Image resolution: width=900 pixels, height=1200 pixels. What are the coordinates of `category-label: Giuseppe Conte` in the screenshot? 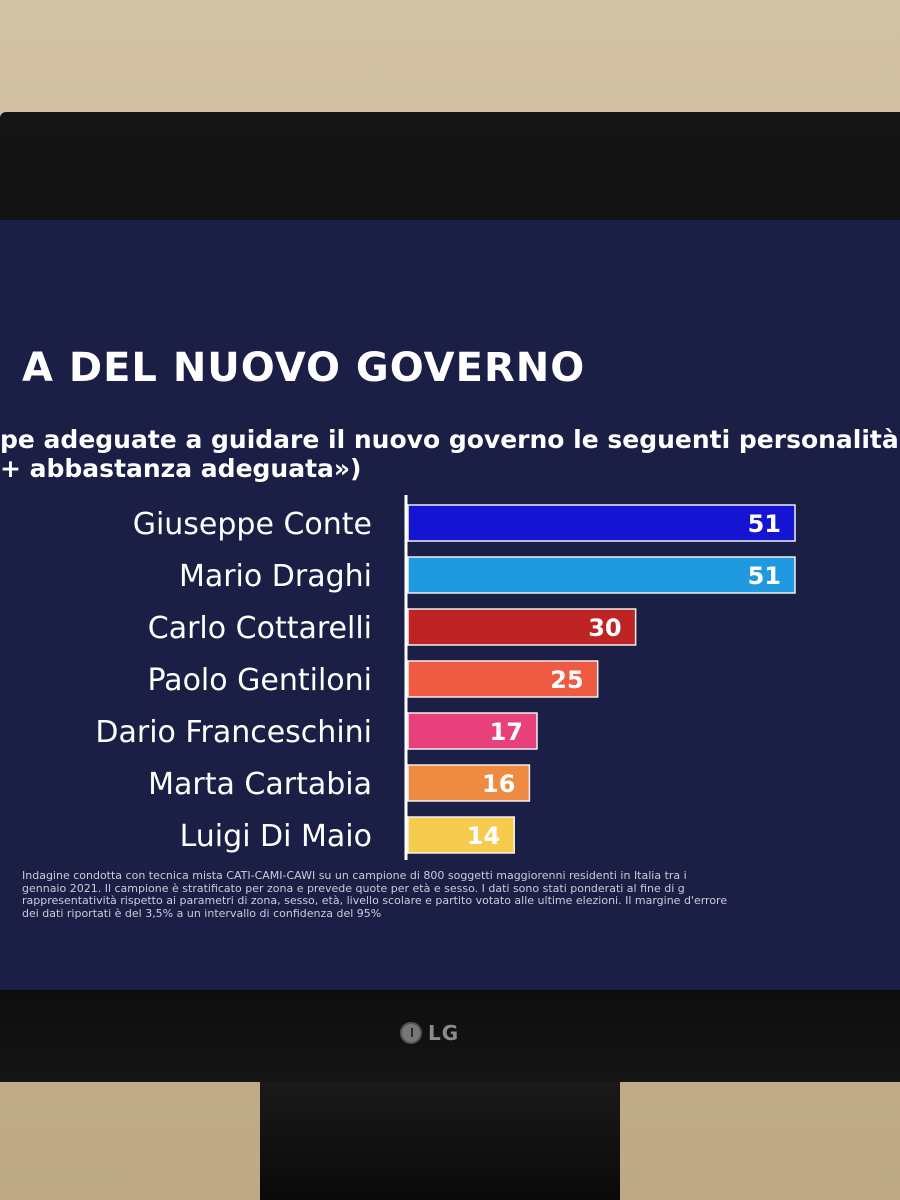 It's located at (252, 524).